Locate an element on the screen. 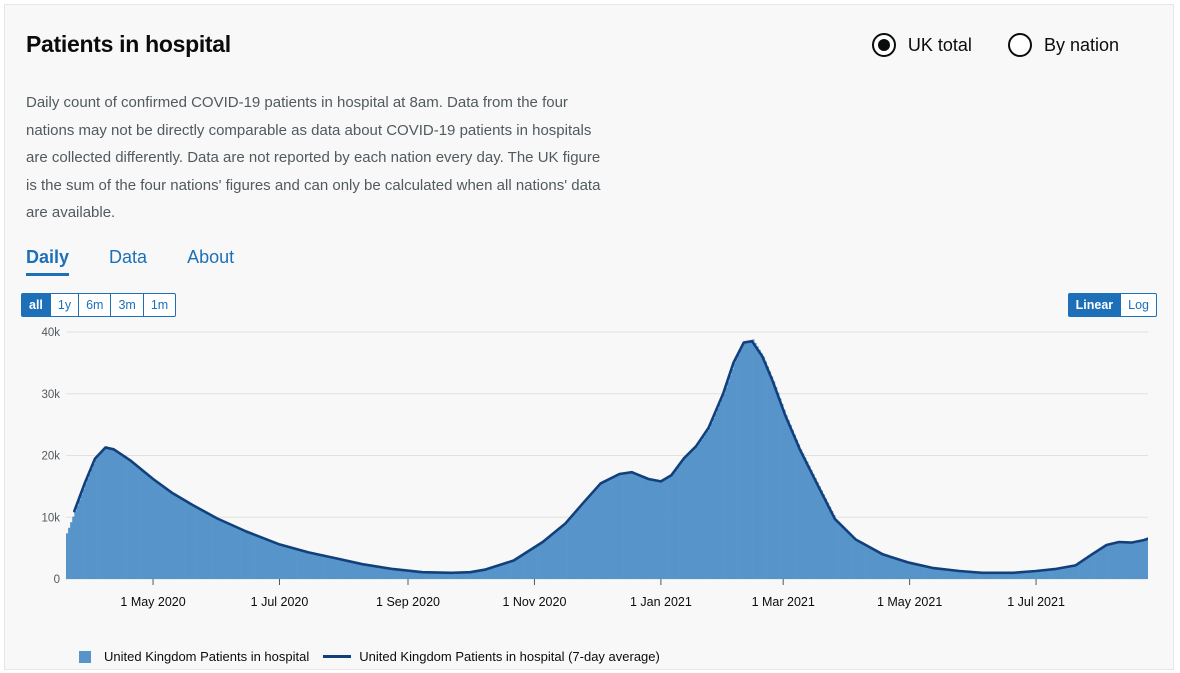 Image resolution: width=1180 pixels, height=673 pixels. tab-about: About is located at coordinates (211, 257).